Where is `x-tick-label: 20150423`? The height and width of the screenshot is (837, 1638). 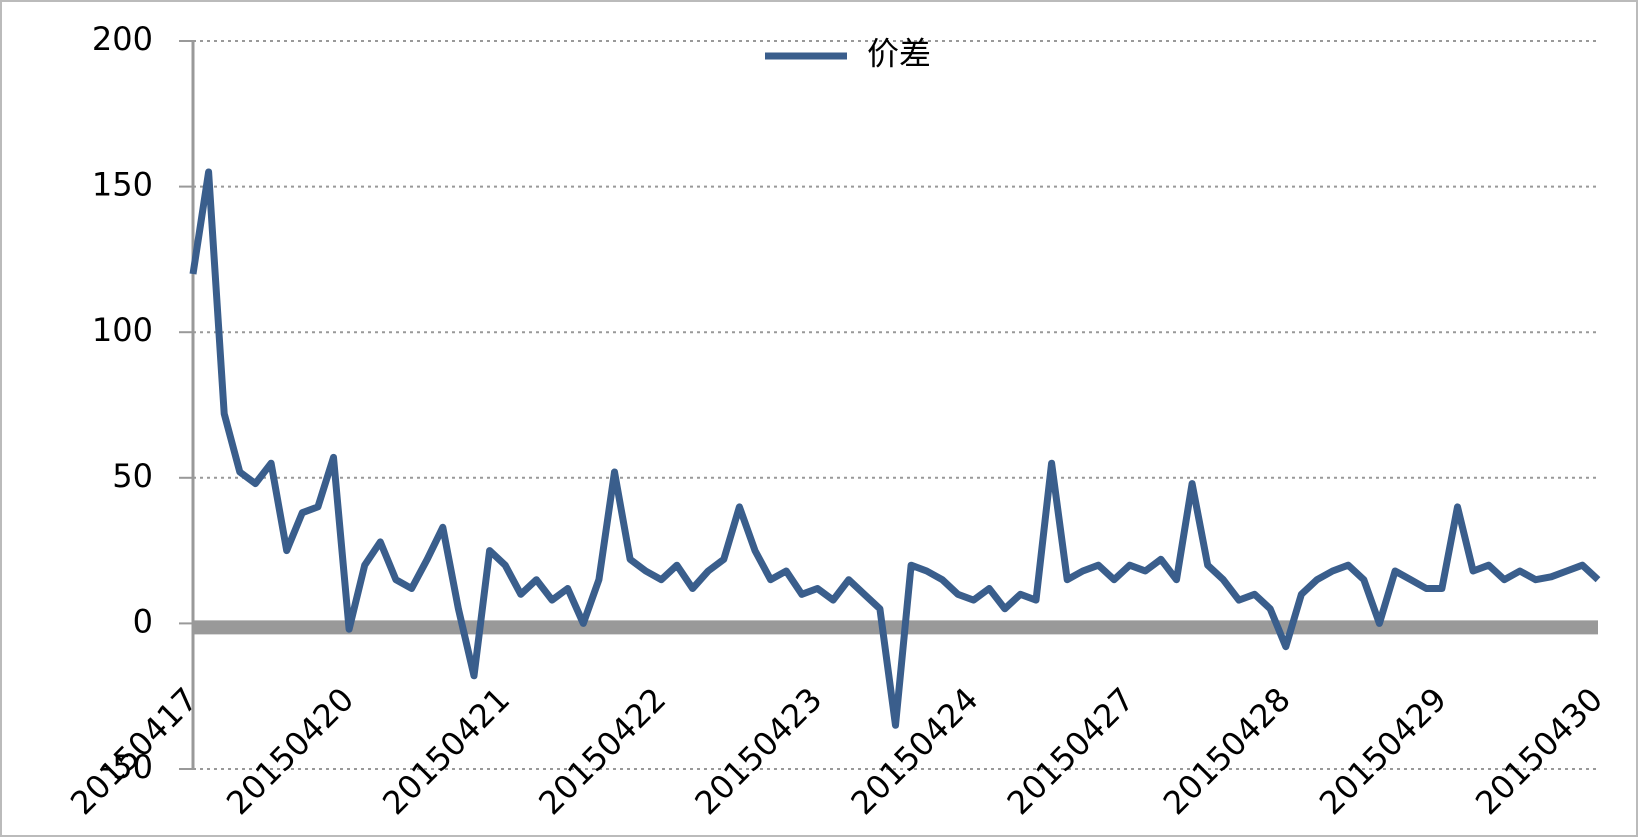 x-tick-label: 20150423 is located at coordinates (758, 751).